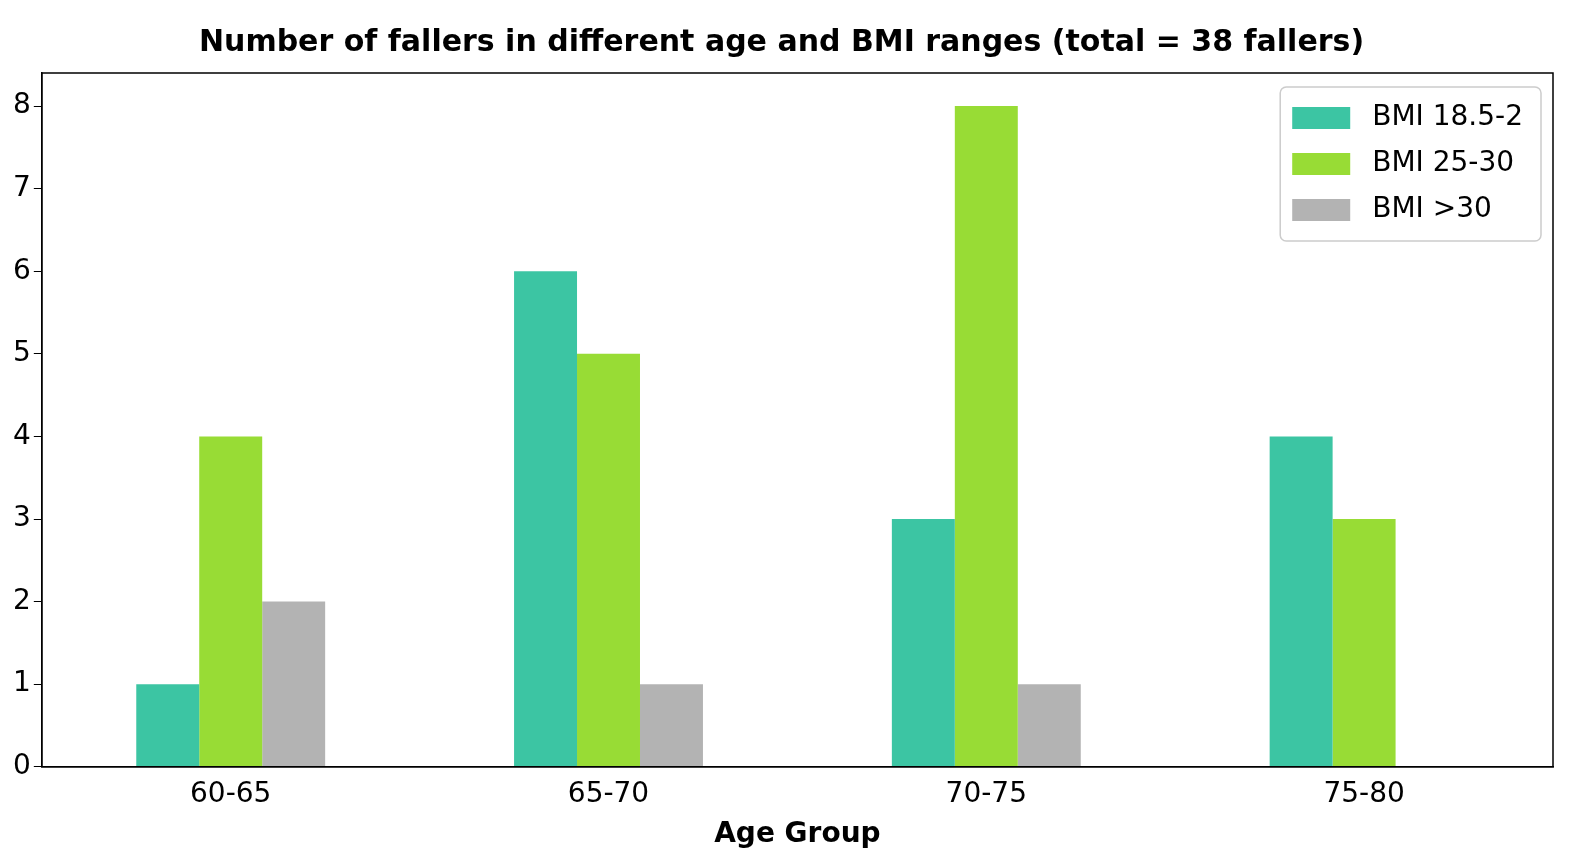  I want to click on x-axis-title: Age Group, so click(797, 833).